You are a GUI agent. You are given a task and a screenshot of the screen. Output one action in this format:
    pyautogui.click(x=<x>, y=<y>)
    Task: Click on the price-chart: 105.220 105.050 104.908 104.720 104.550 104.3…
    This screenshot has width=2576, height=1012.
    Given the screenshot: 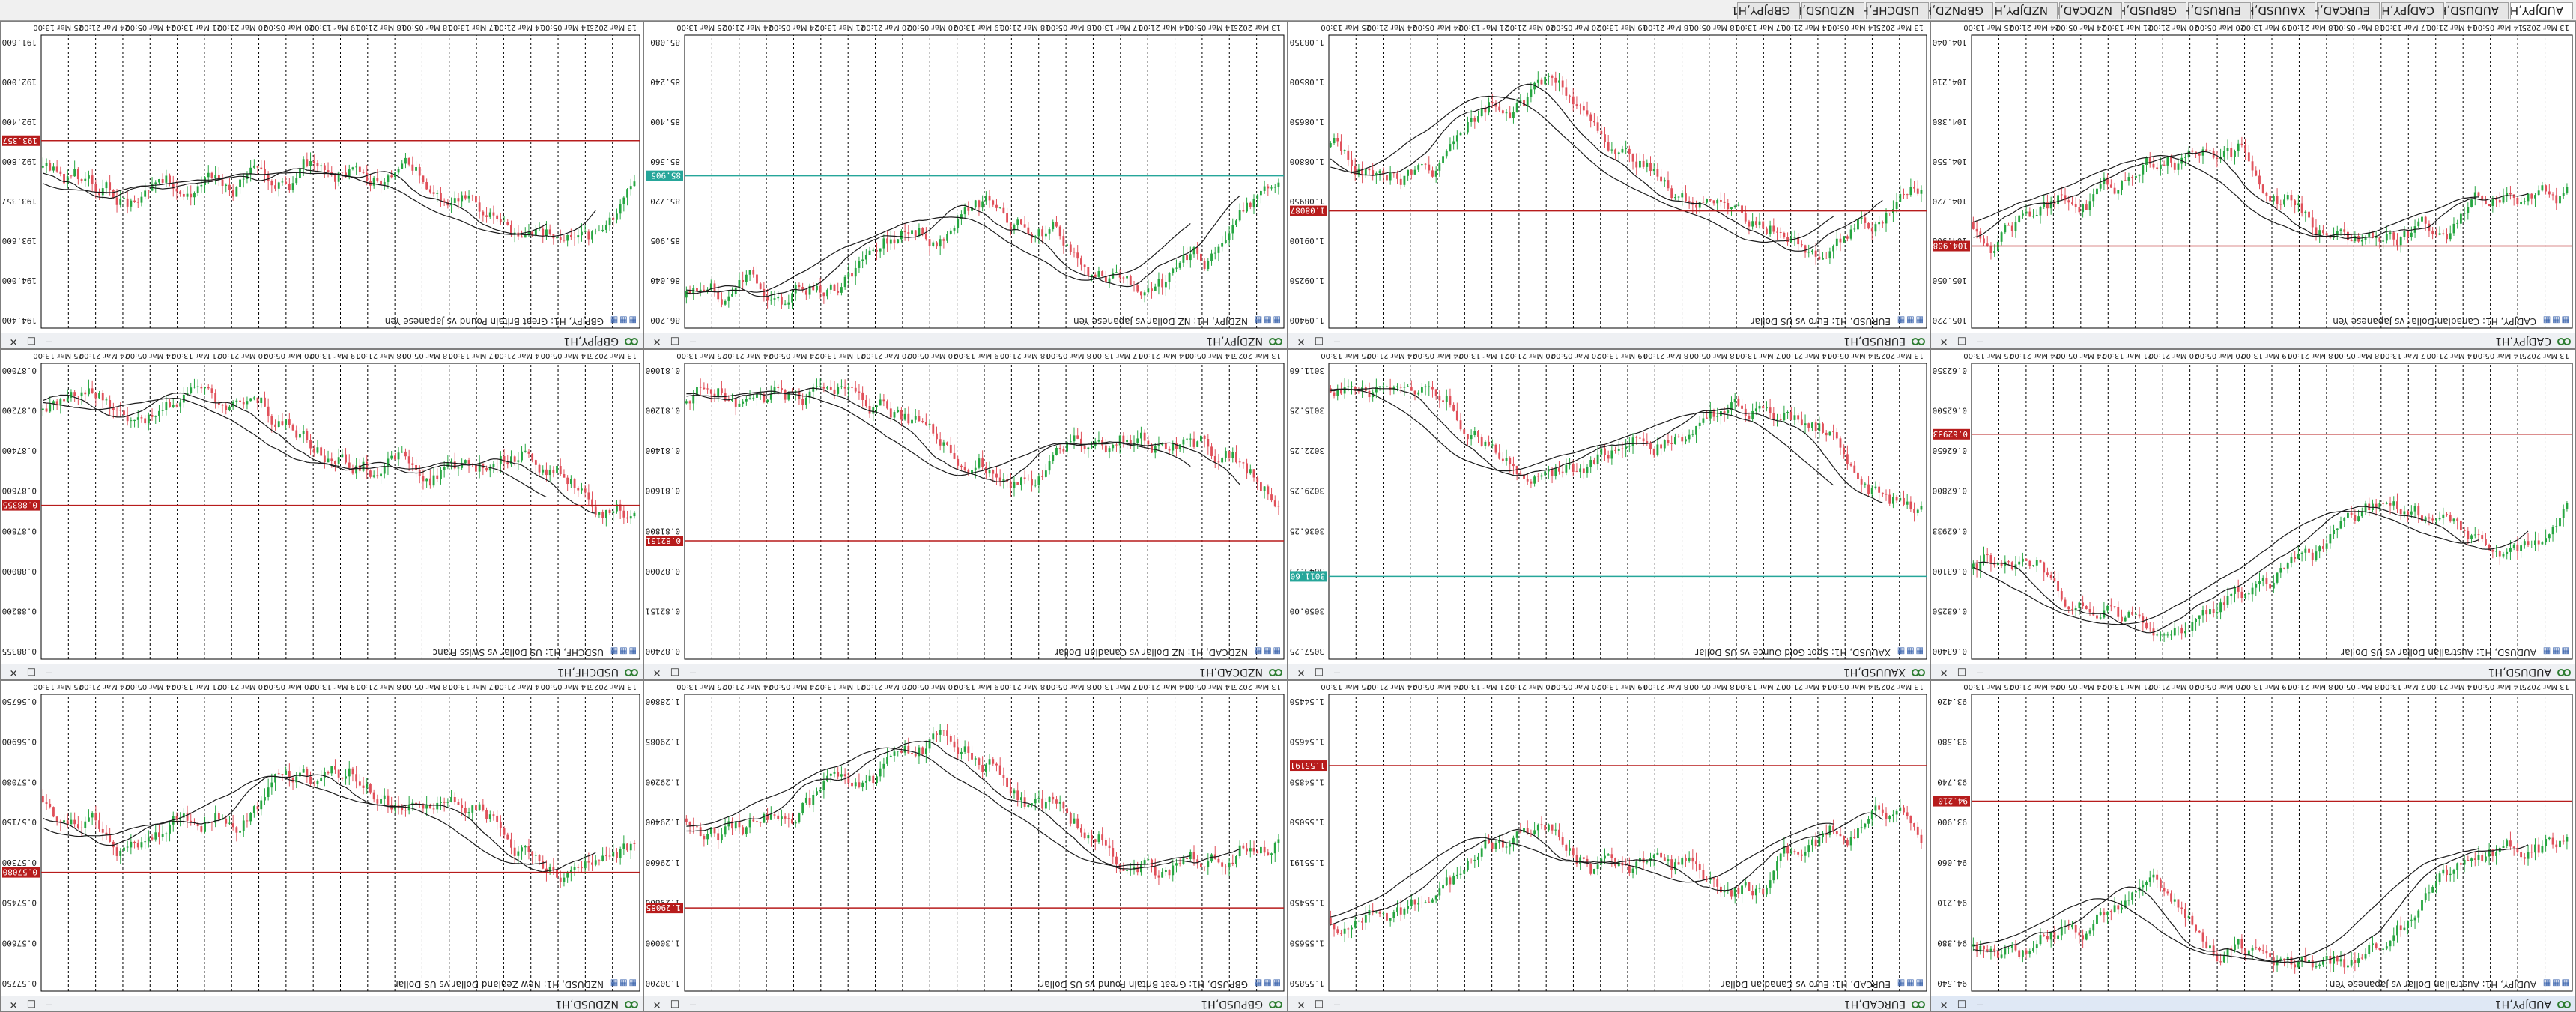 What is the action you would take?
    pyautogui.click(x=2253, y=177)
    